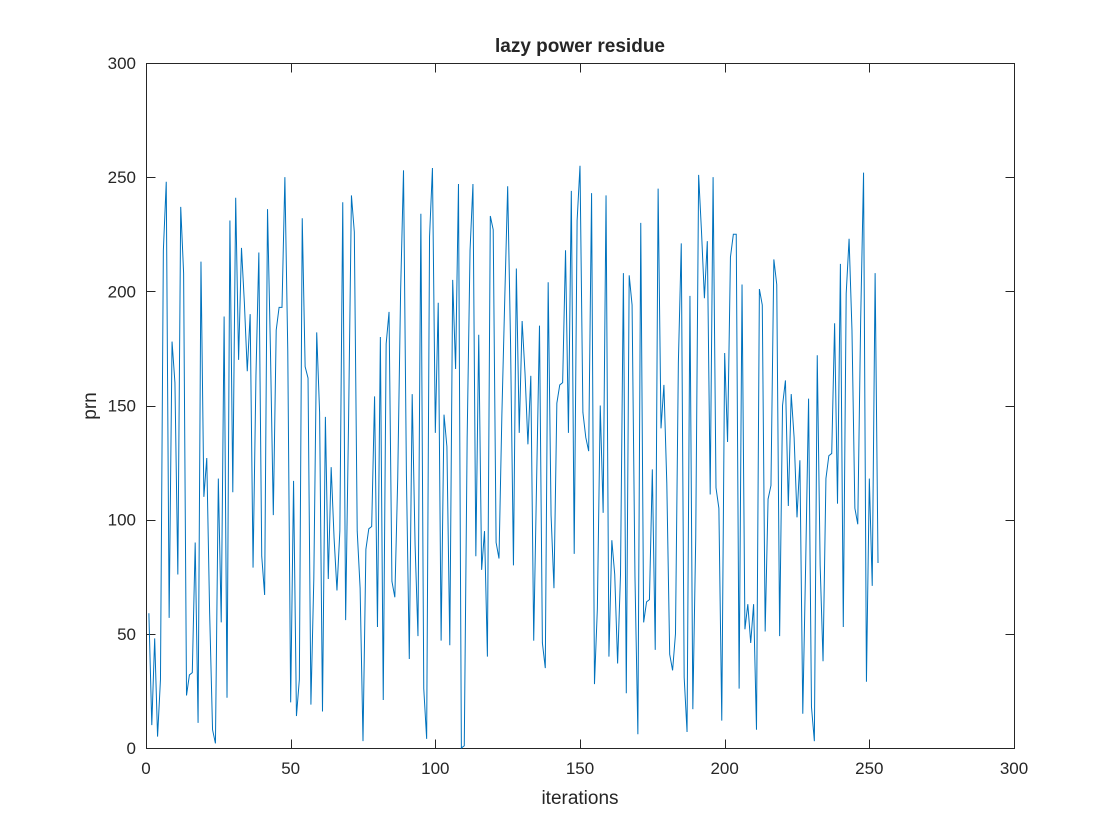 The image size is (1120, 840). I want to click on x-tick-label: 250, so click(869, 768).